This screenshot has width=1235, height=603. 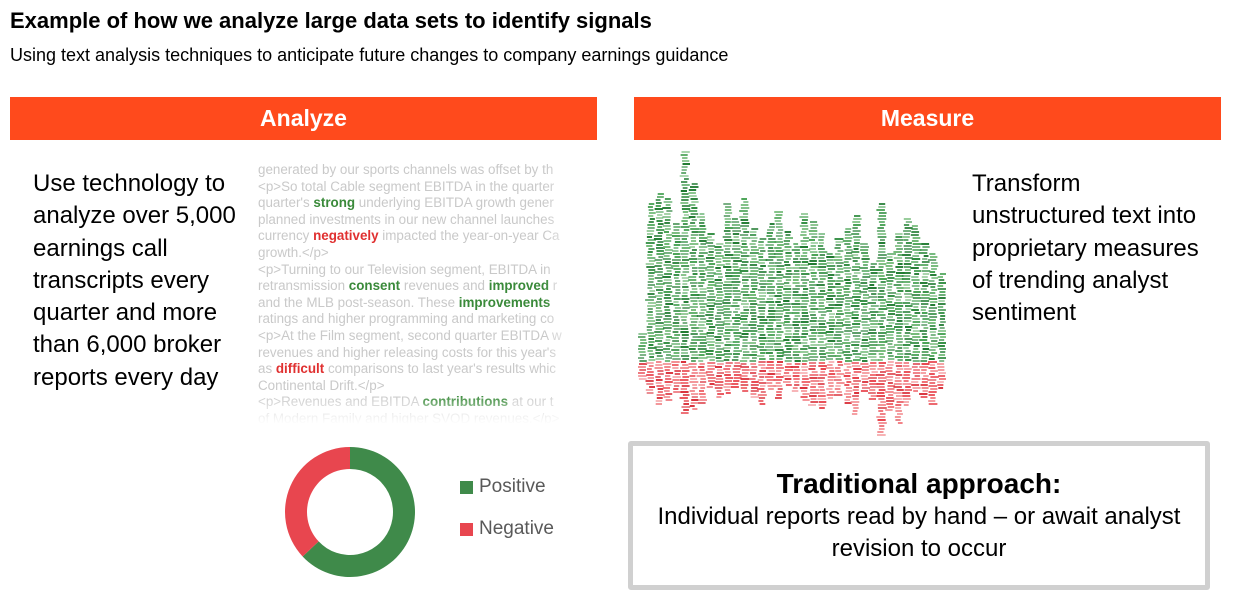 What do you see at coordinates (421, 386) in the screenshot?
I see `transcript-line: Continental Drift.</p>` at bounding box center [421, 386].